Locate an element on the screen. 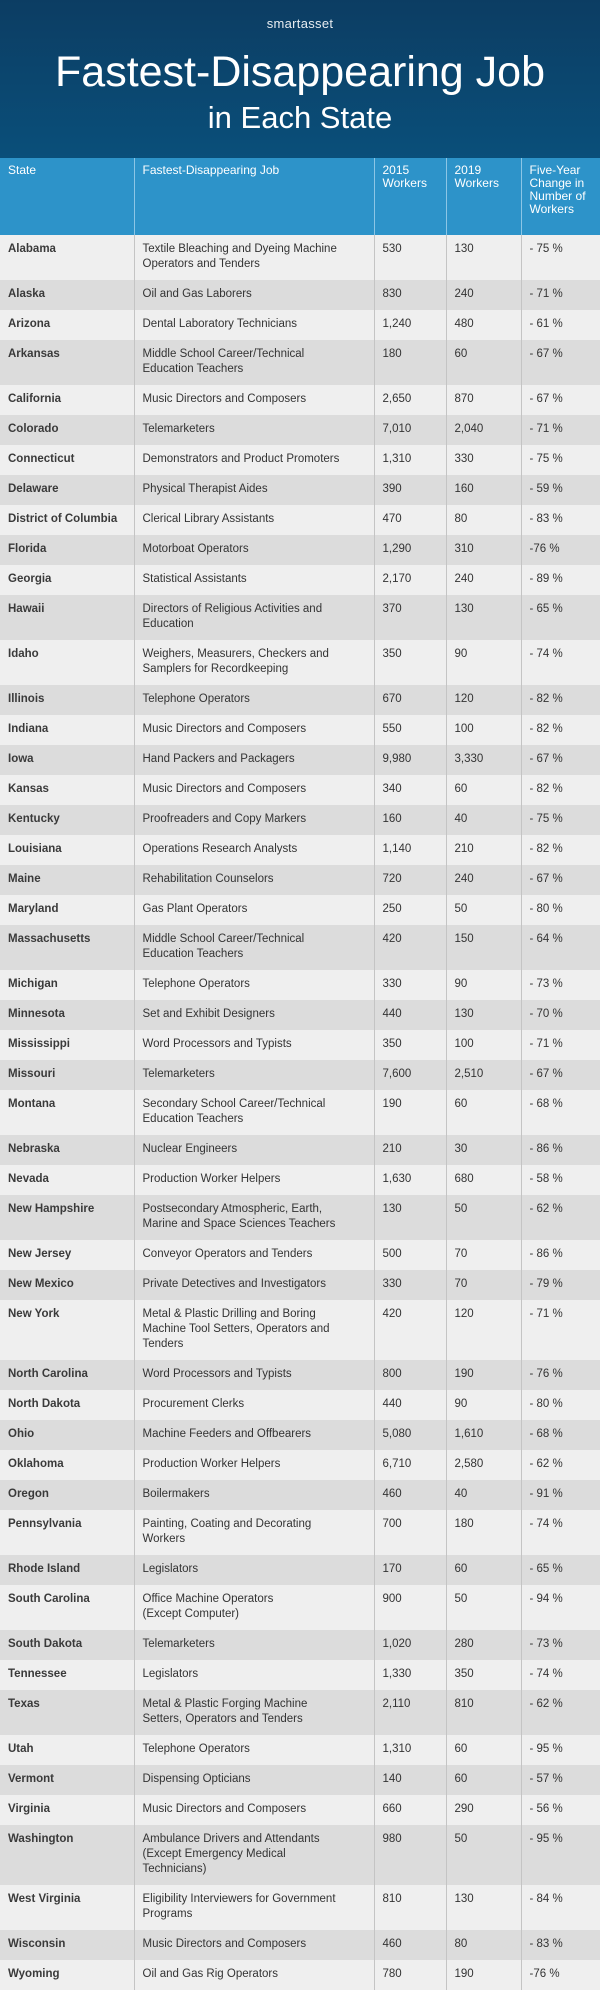 Image resolution: width=600 pixels, height=1990 pixels. job-line: Demonstrators and Product Promoters is located at coordinates (241, 459).